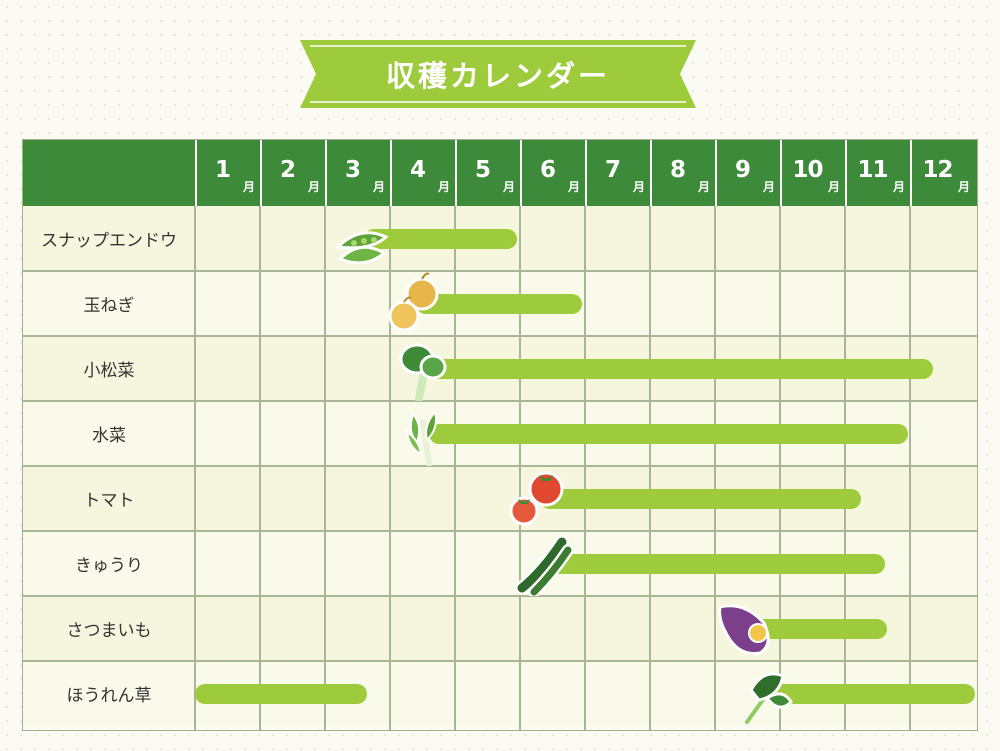  What do you see at coordinates (500, 498) in the screenshot?
I see `crop-row: トマト` at bounding box center [500, 498].